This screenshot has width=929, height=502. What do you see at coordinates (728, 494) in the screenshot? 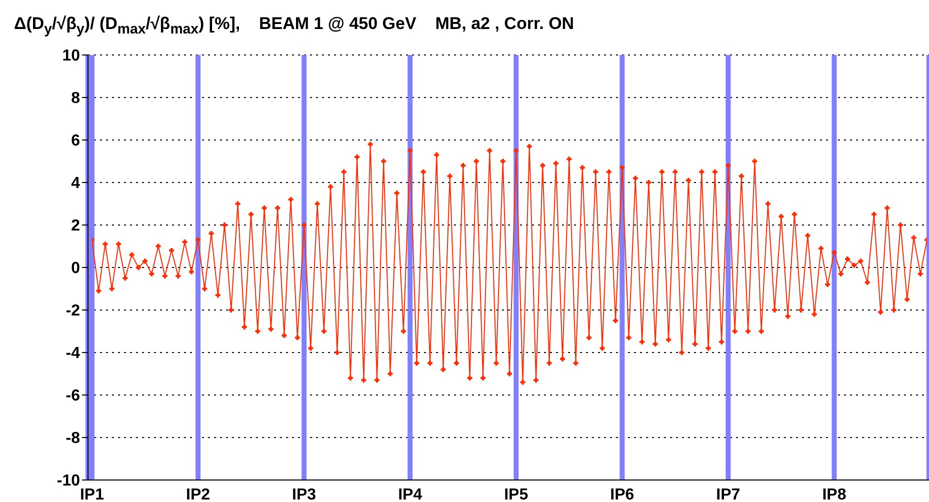
I see `x-tick-label: IP7` at bounding box center [728, 494].